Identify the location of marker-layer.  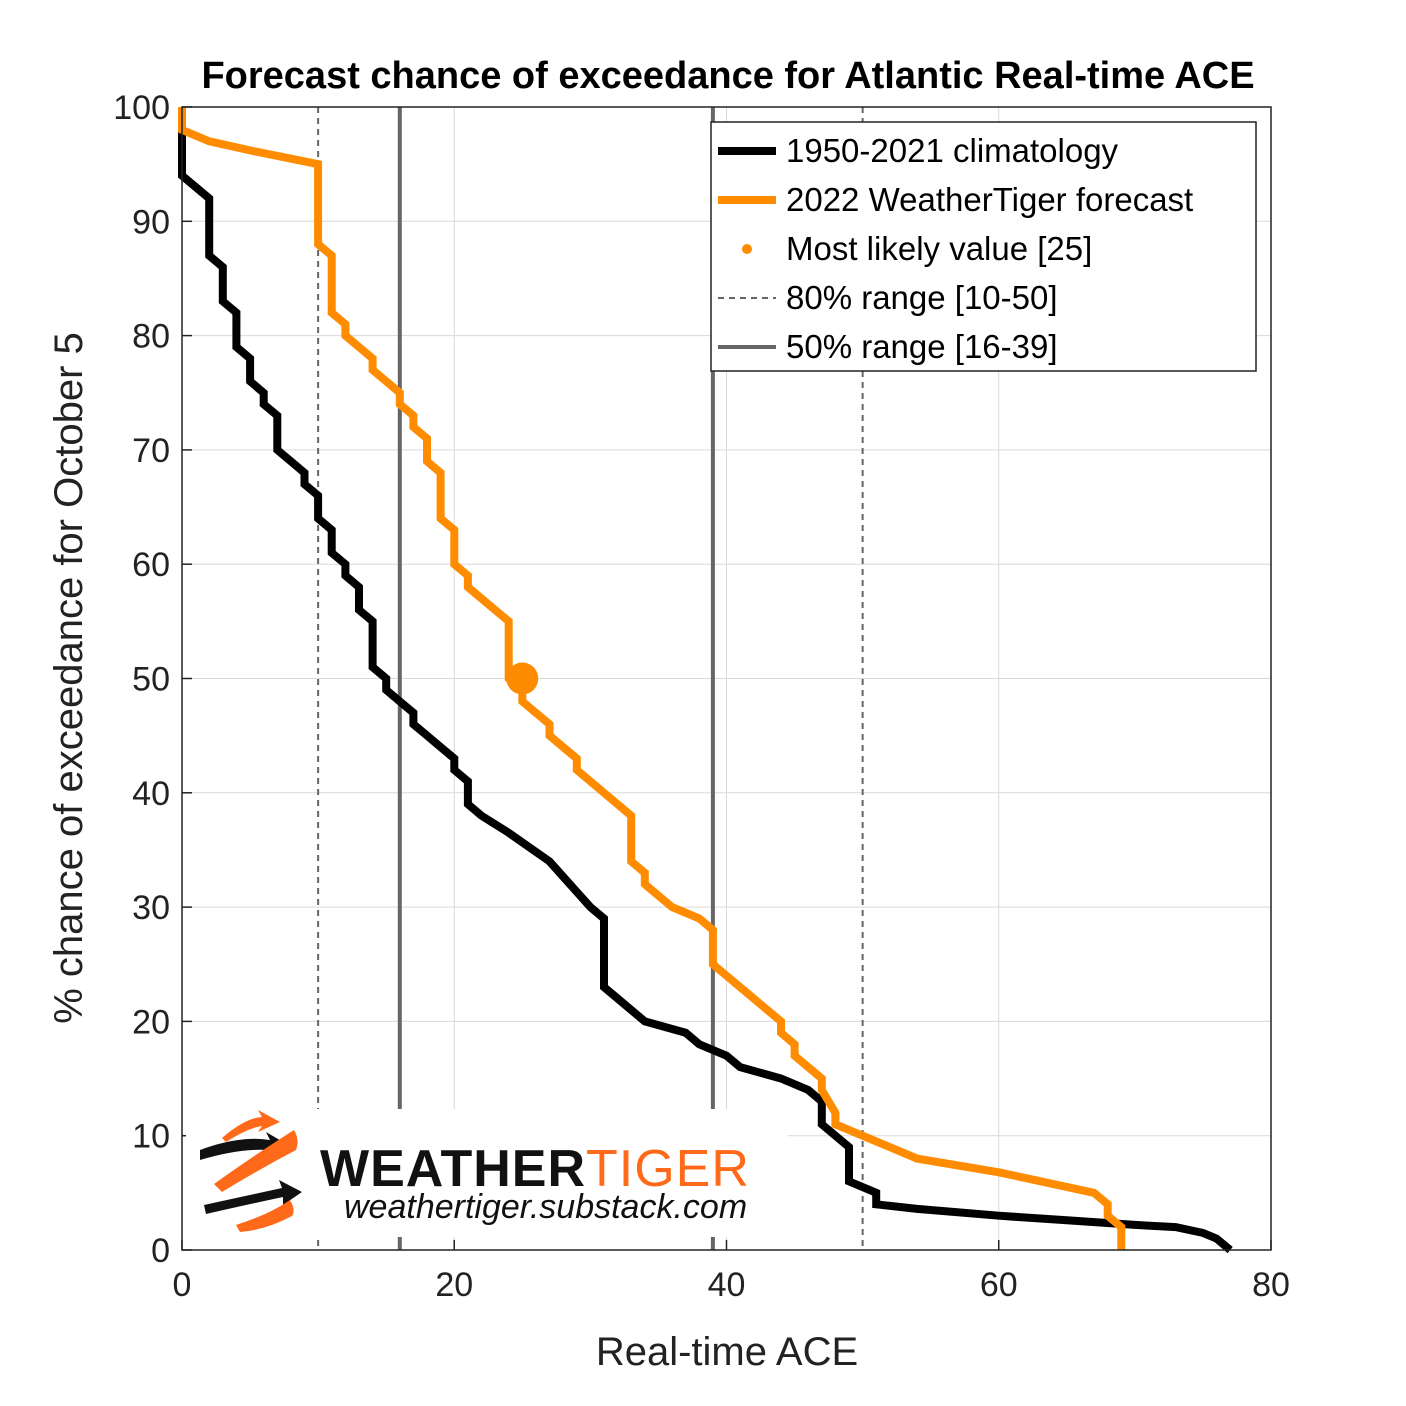
(522, 678).